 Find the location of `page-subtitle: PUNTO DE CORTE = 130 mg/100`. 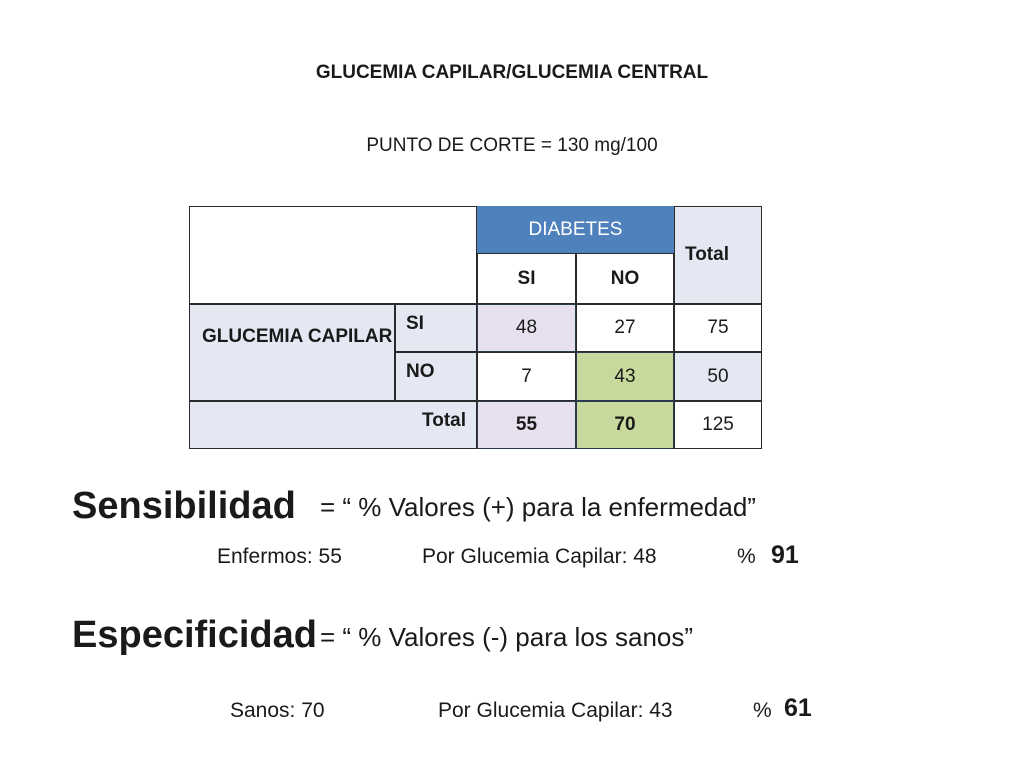

page-subtitle: PUNTO DE CORTE = 130 mg/100 is located at coordinates (512, 145).